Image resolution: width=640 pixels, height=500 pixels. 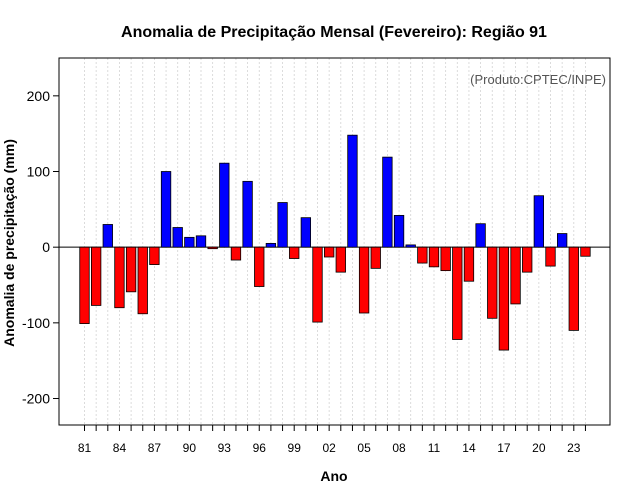 What do you see at coordinates (399, 448) in the screenshot?
I see `x-tick-label-08: 08` at bounding box center [399, 448].